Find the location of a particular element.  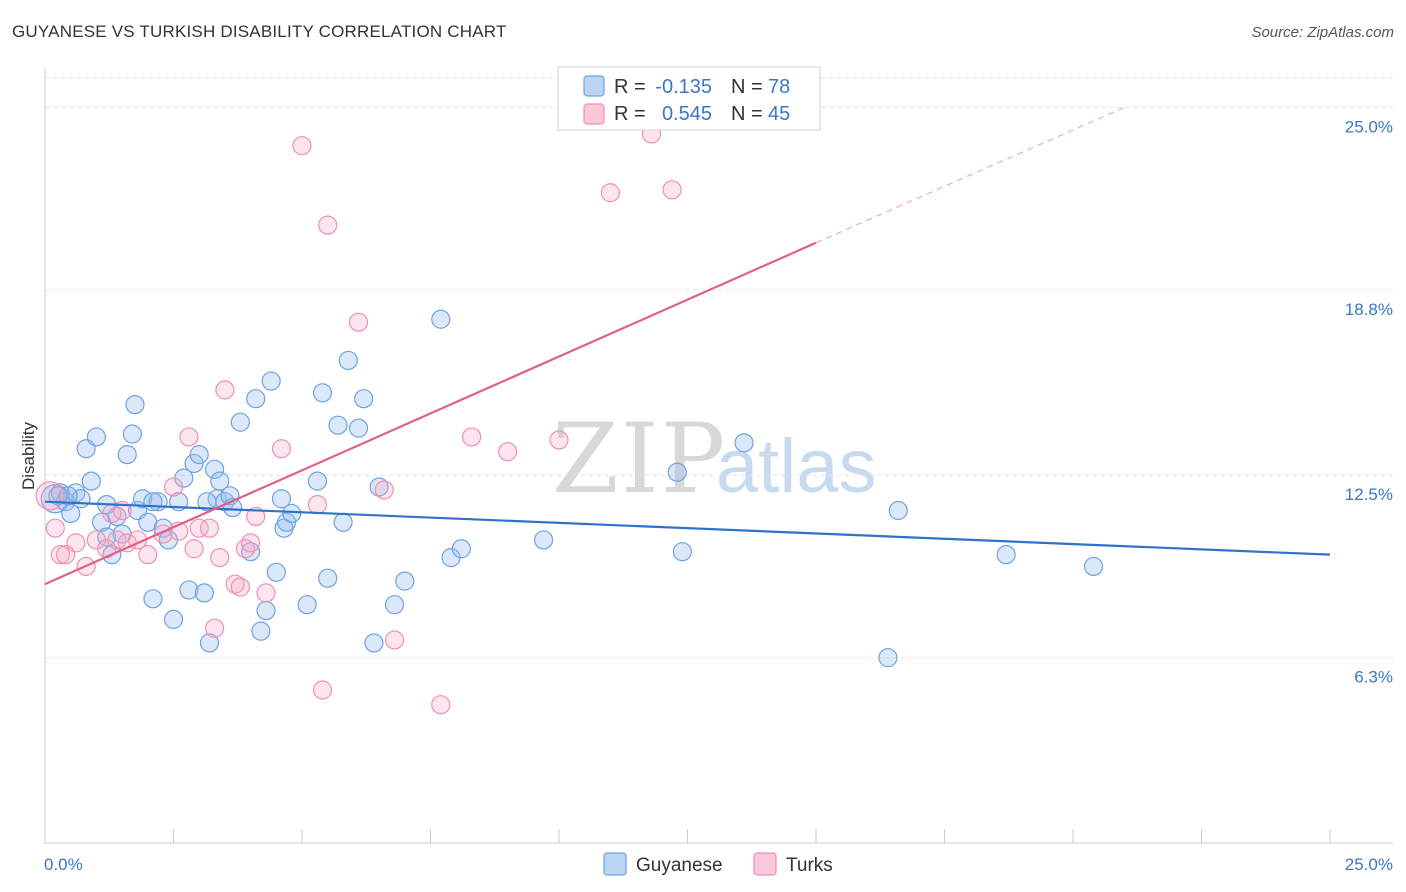

series-legend: Guyanese Turks is located at coordinates (718, 864).